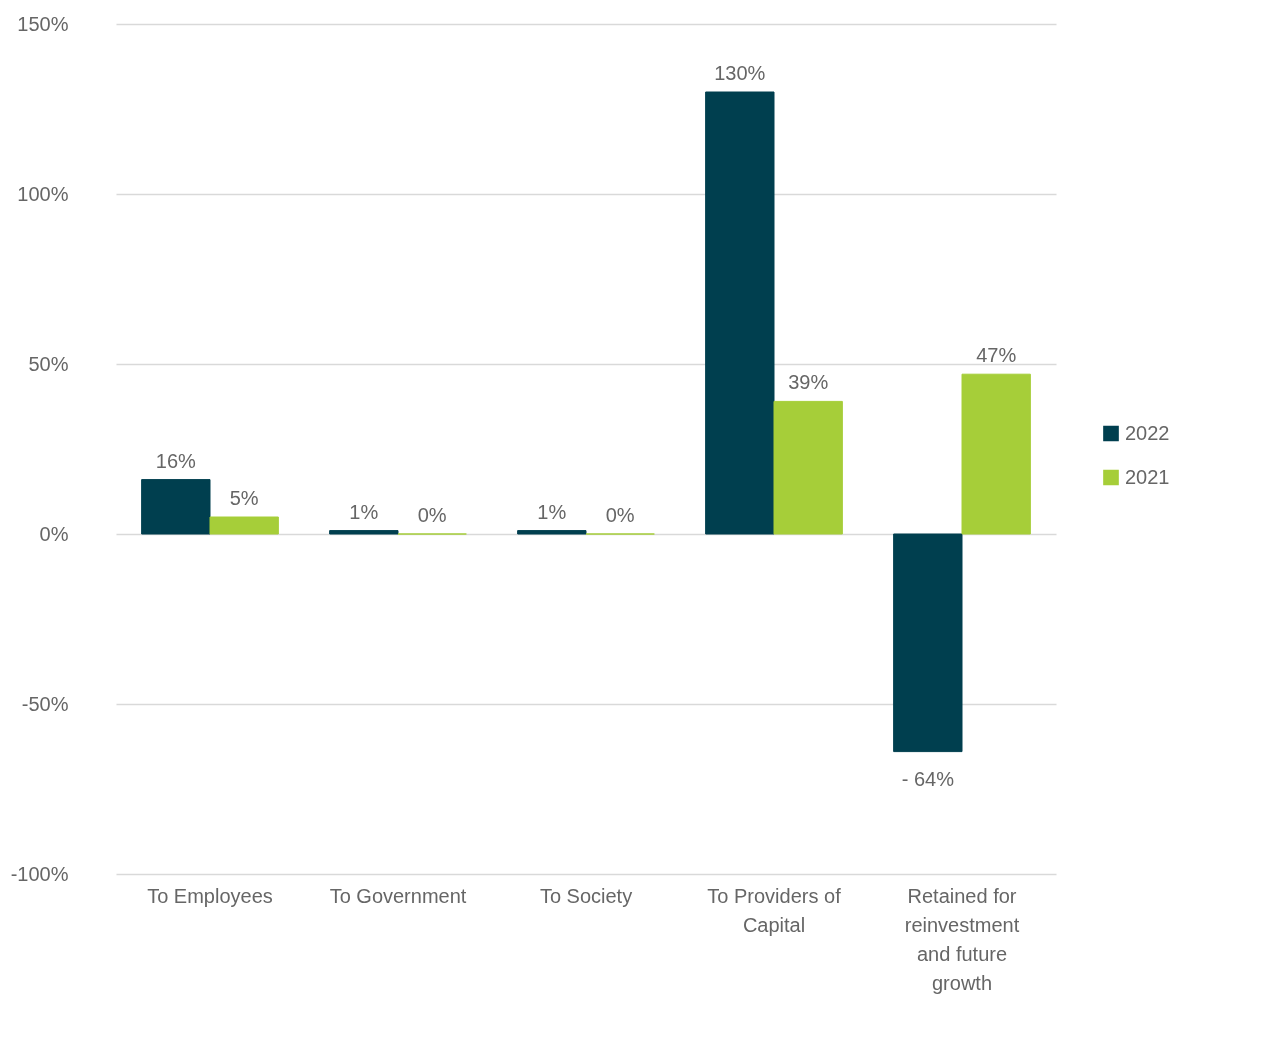  What do you see at coordinates (39, 873) in the screenshot?
I see `y-tick-label: -100%` at bounding box center [39, 873].